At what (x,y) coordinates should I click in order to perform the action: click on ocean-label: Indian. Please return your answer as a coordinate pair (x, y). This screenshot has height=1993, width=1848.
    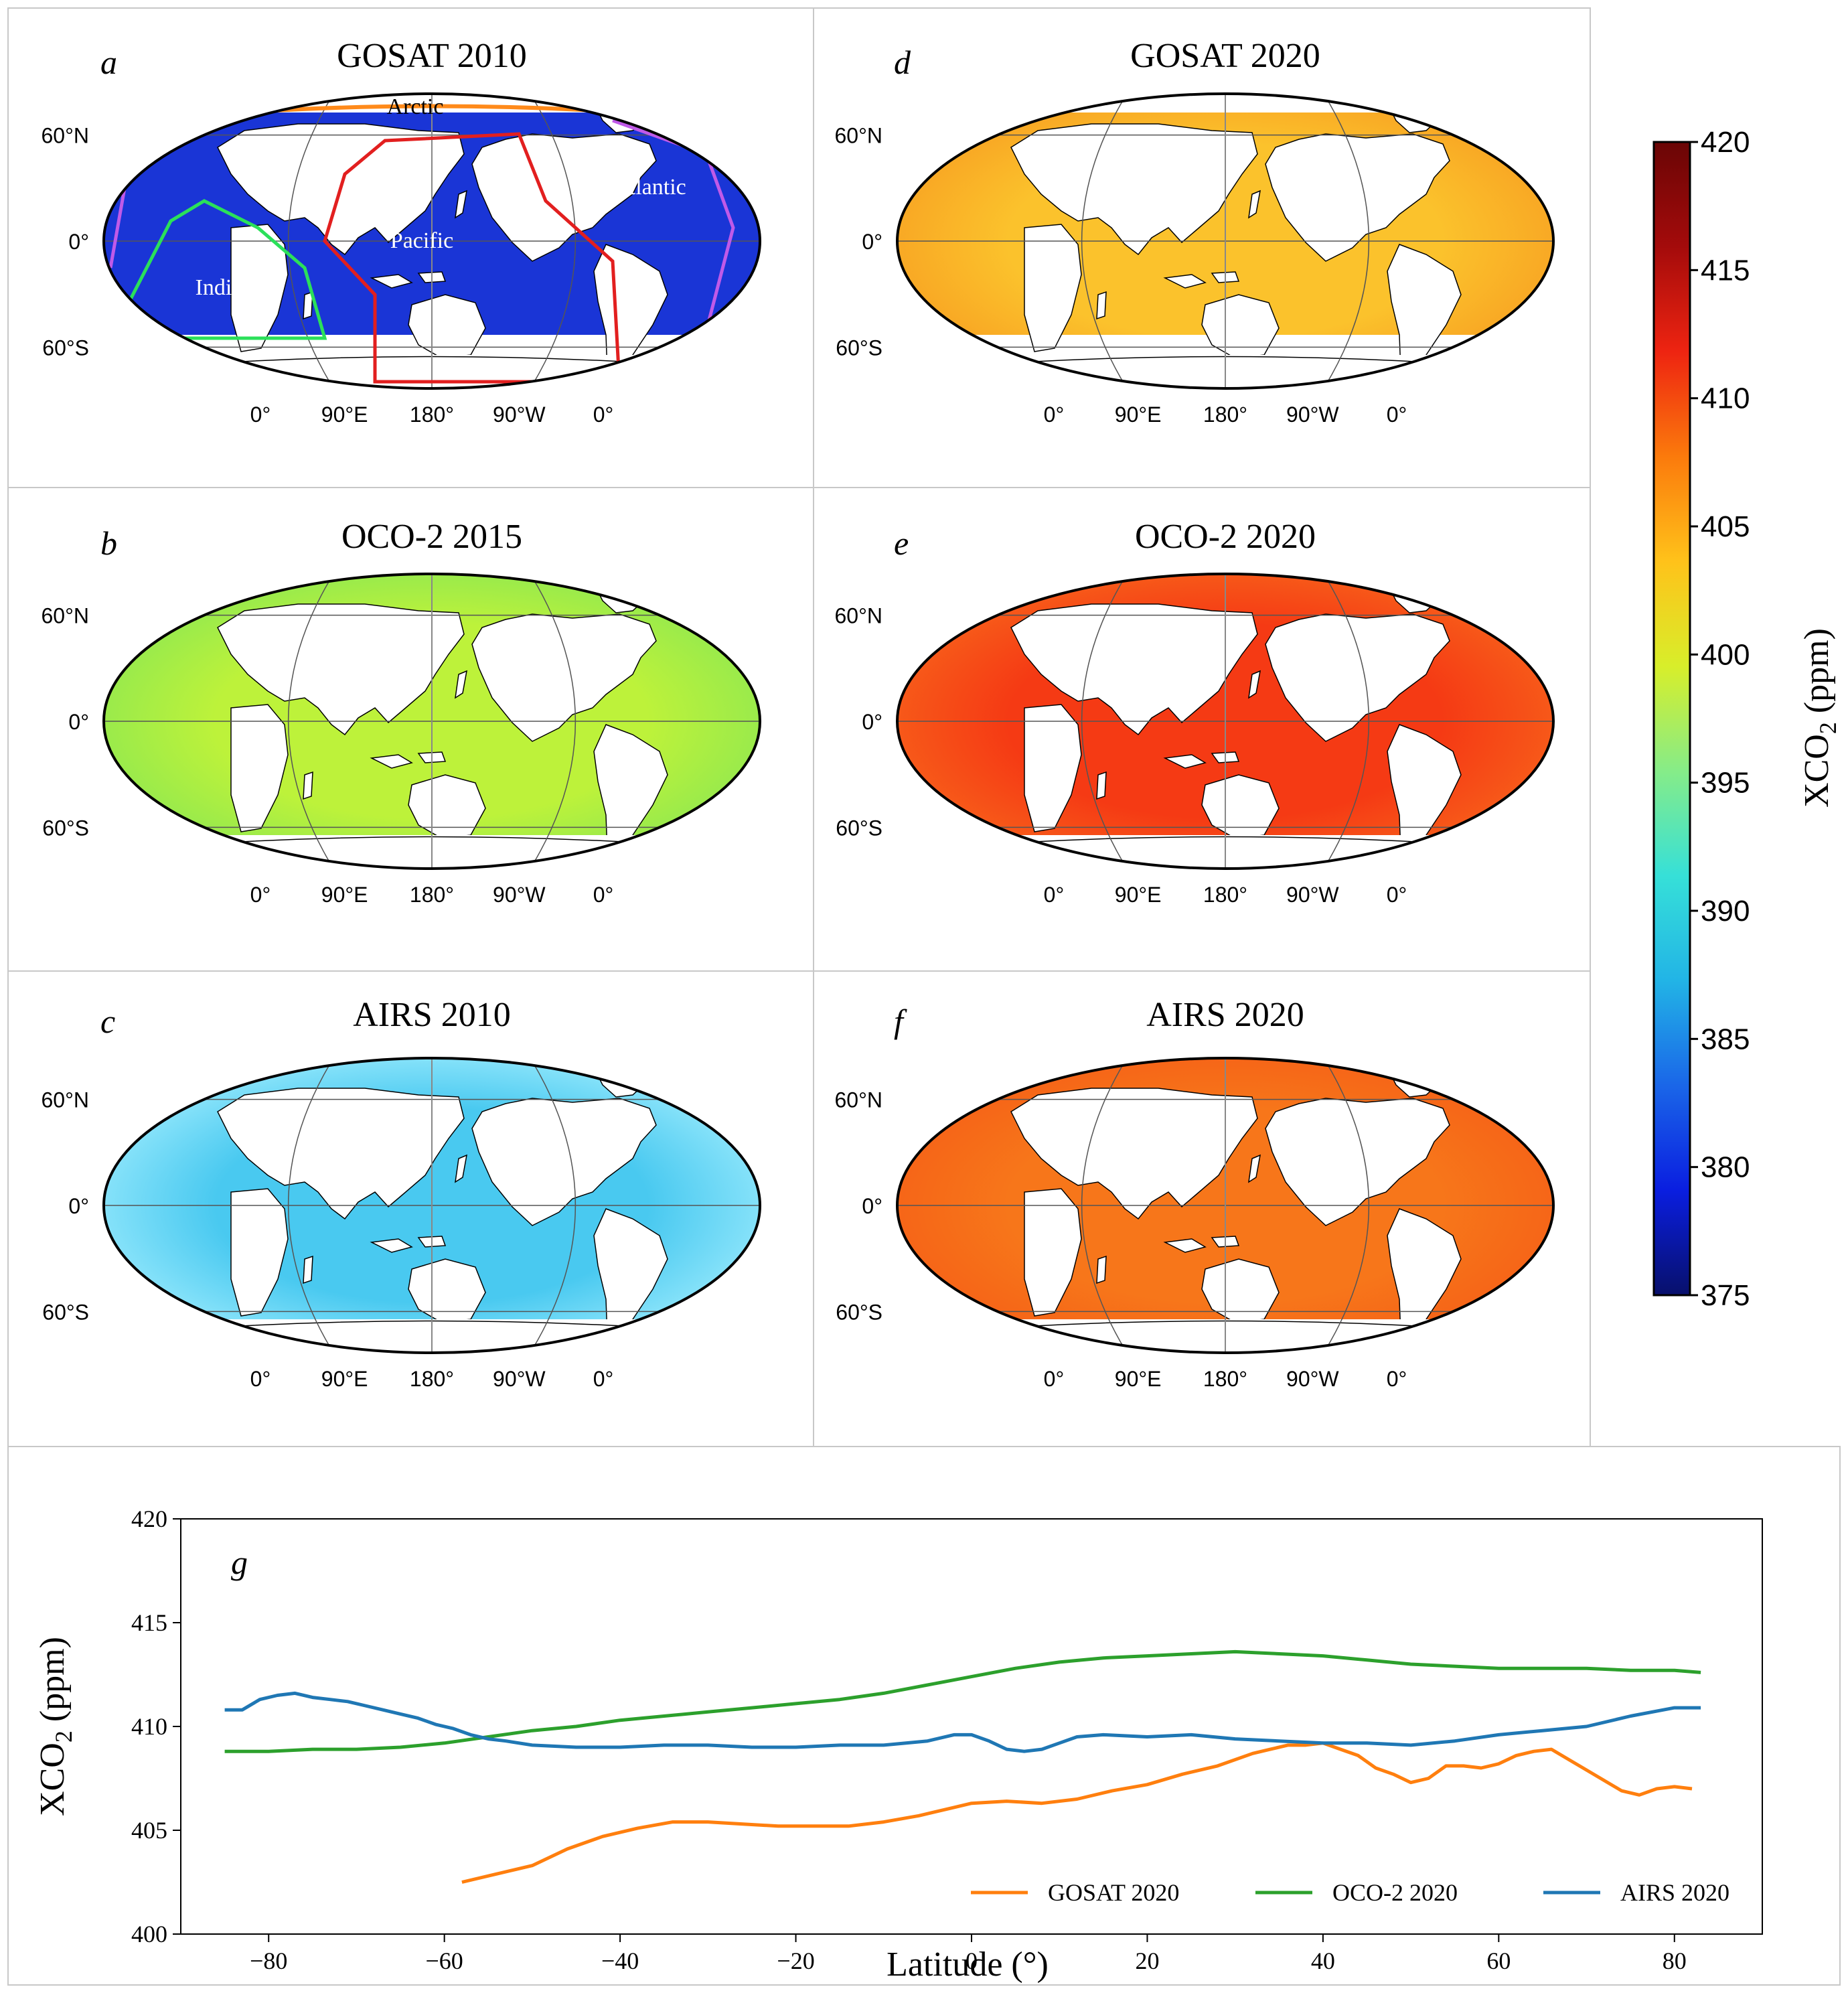
    Looking at the image, I should click on (225, 287).